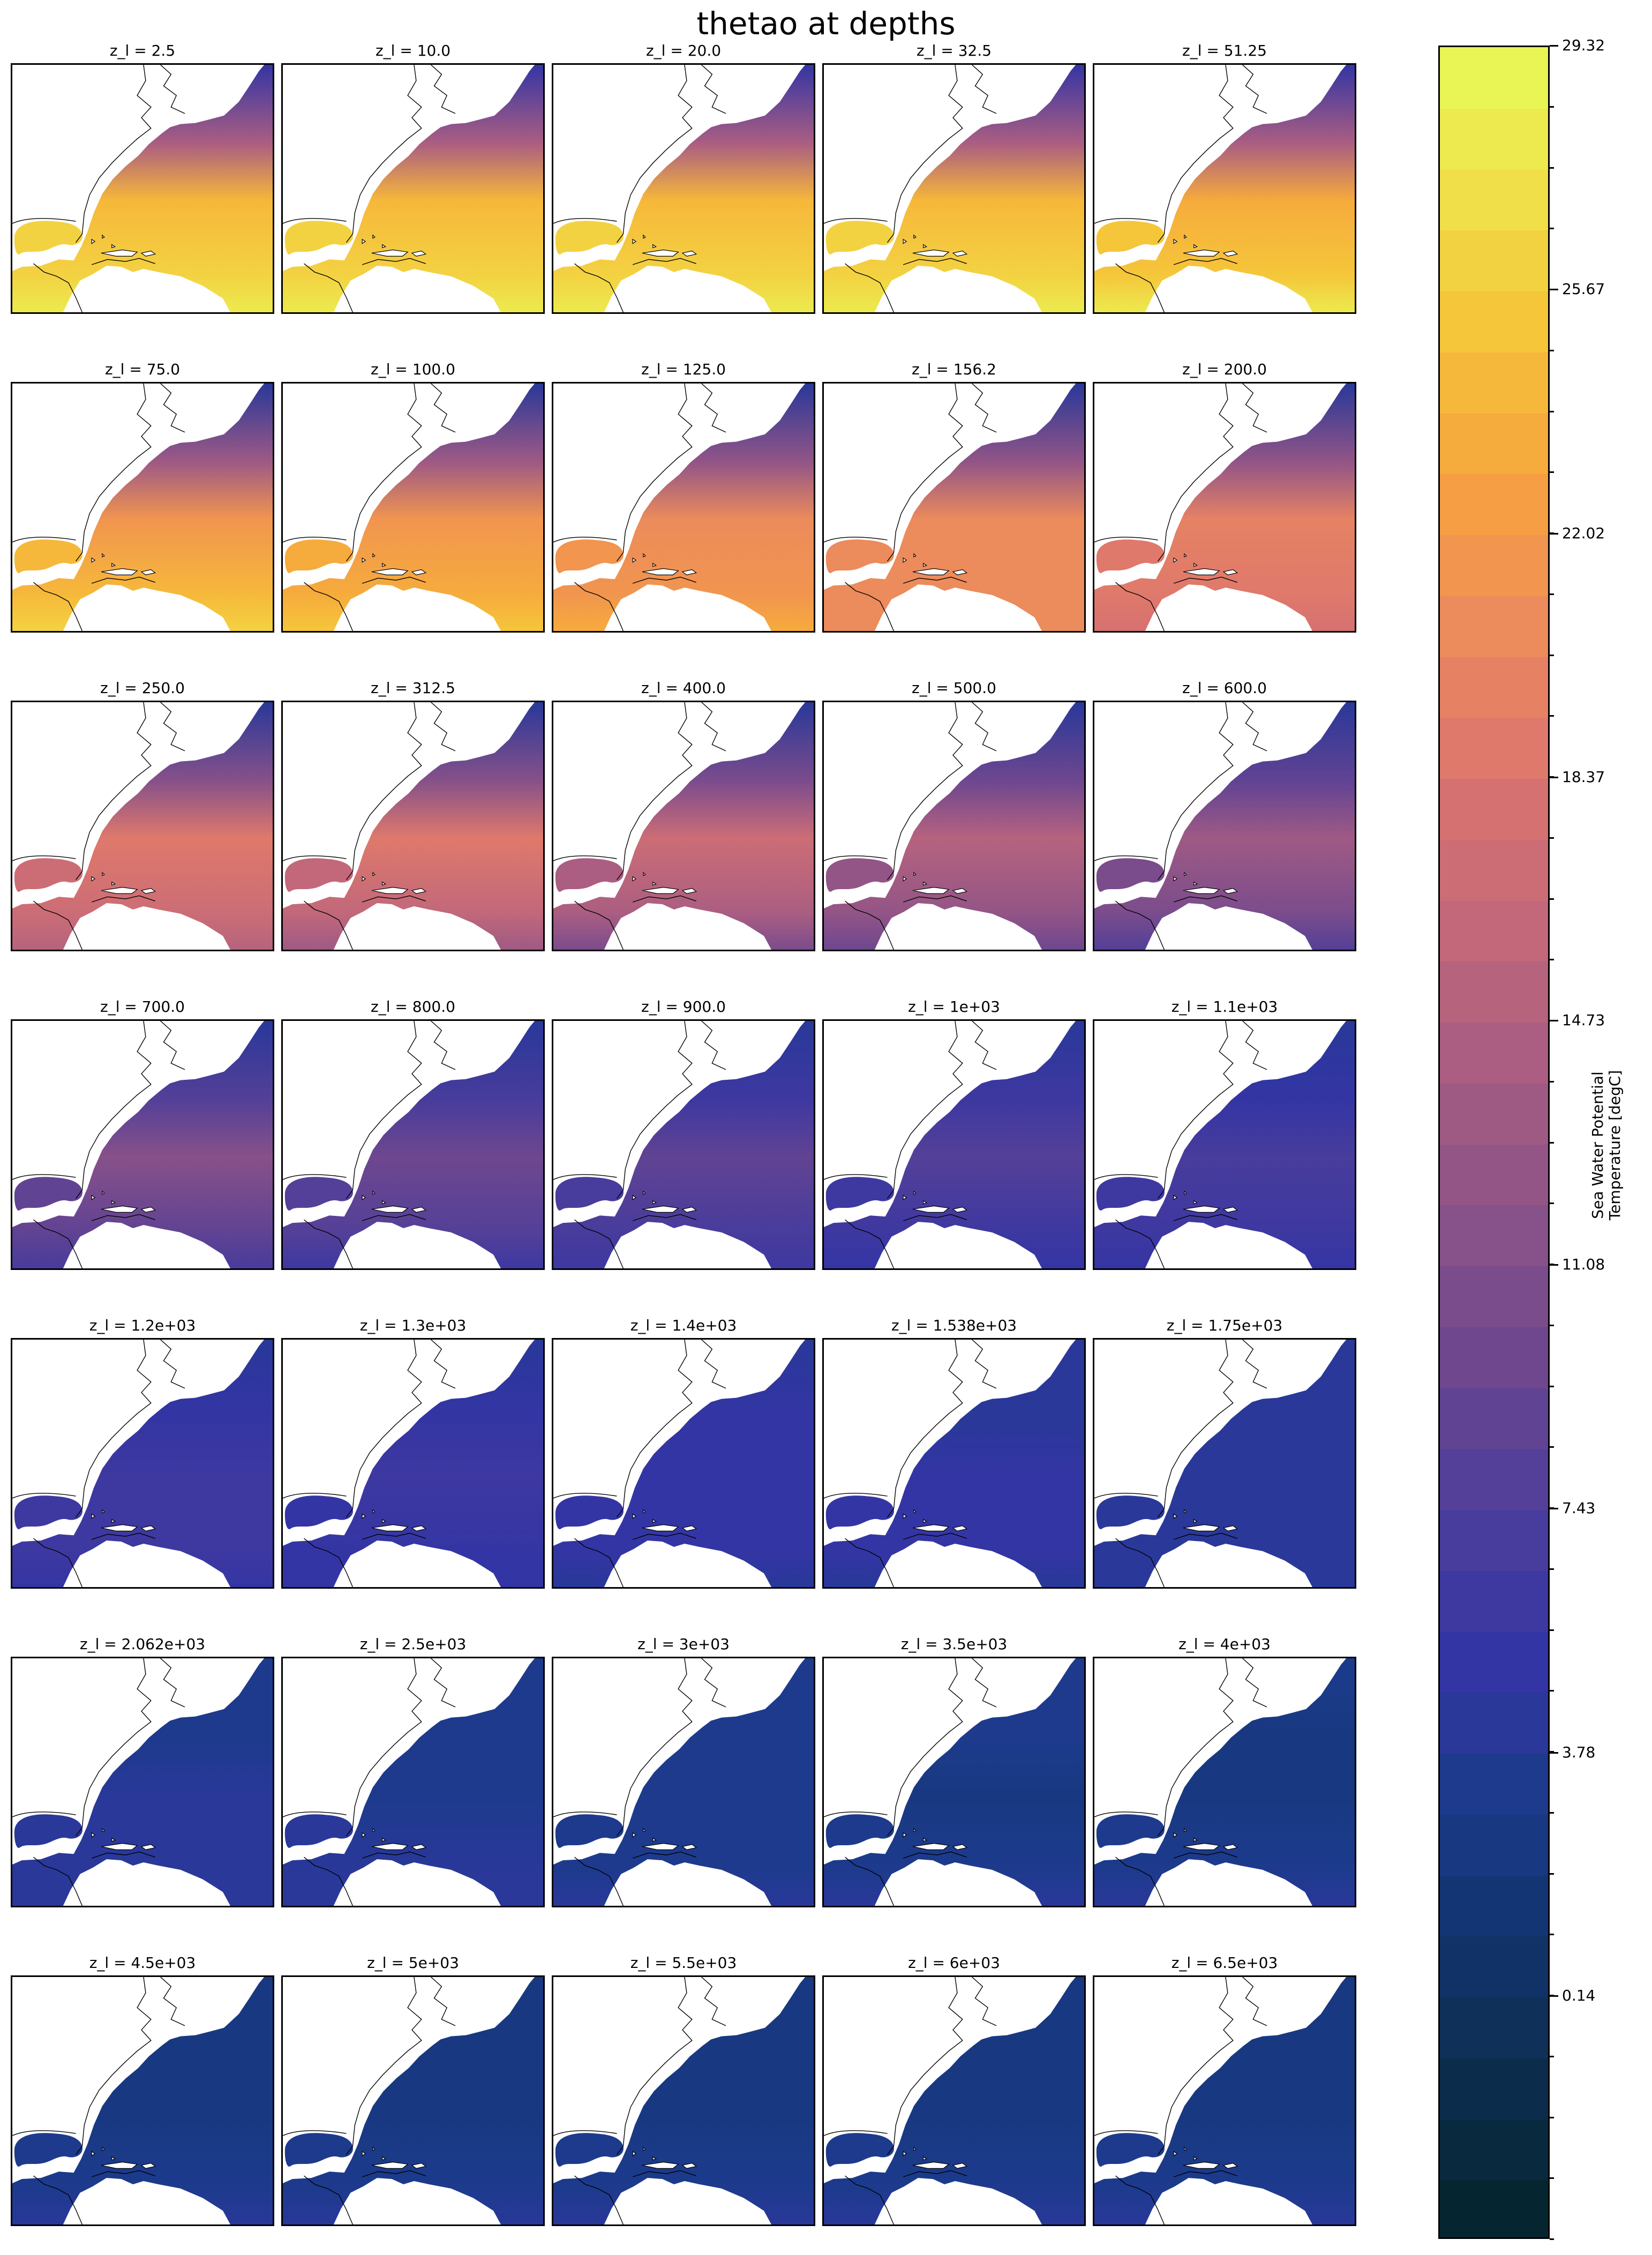  I want to click on panel-title: z_l = 5.5e+03, so click(683, 1963).